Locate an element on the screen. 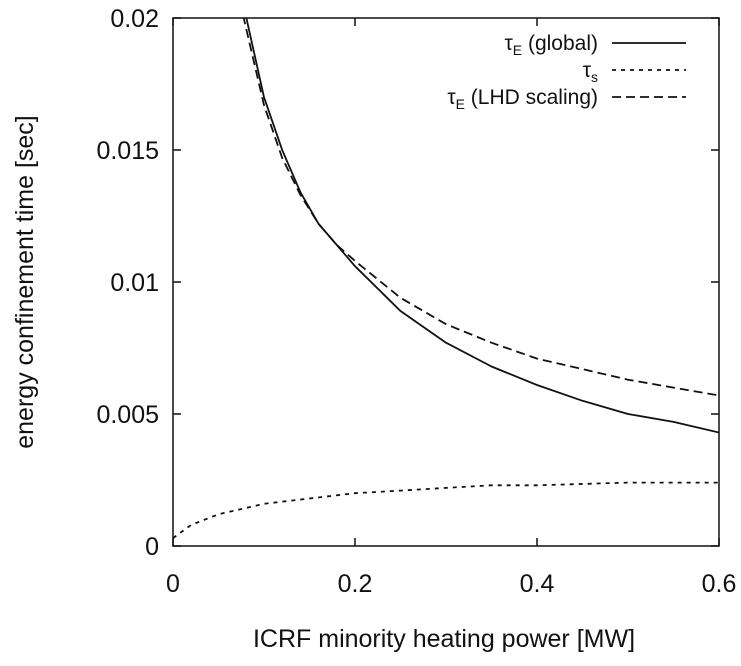  legend-label-0: τE (global) is located at coordinates (551, 45).